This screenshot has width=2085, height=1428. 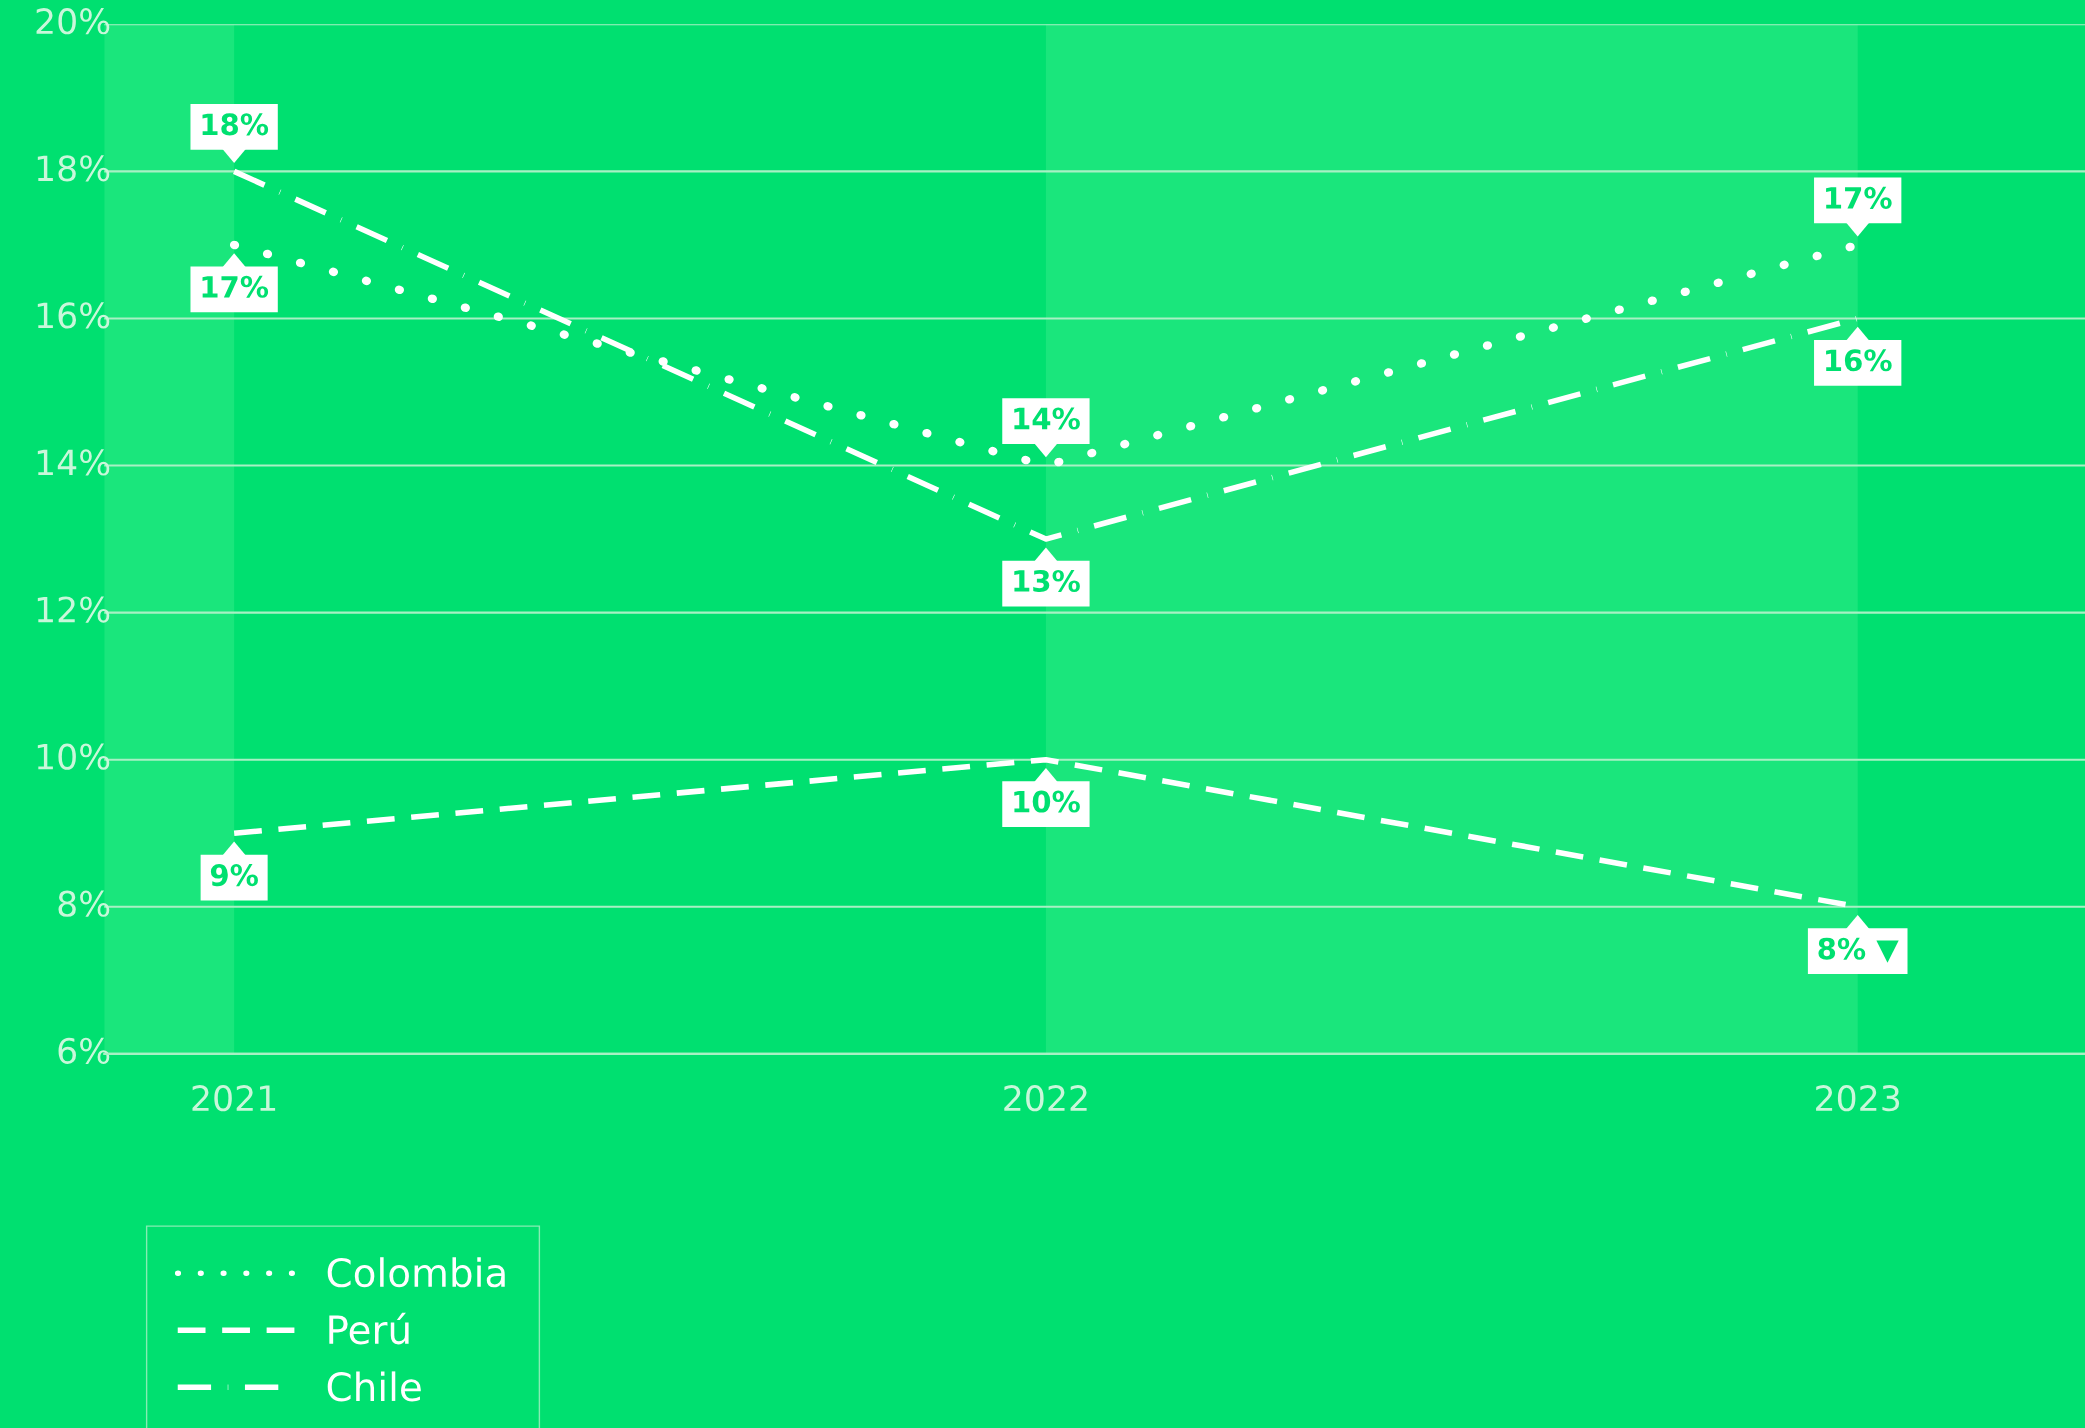 What do you see at coordinates (1047, 580) in the screenshot?
I see `data-label: 13%` at bounding box center [1047, 580].